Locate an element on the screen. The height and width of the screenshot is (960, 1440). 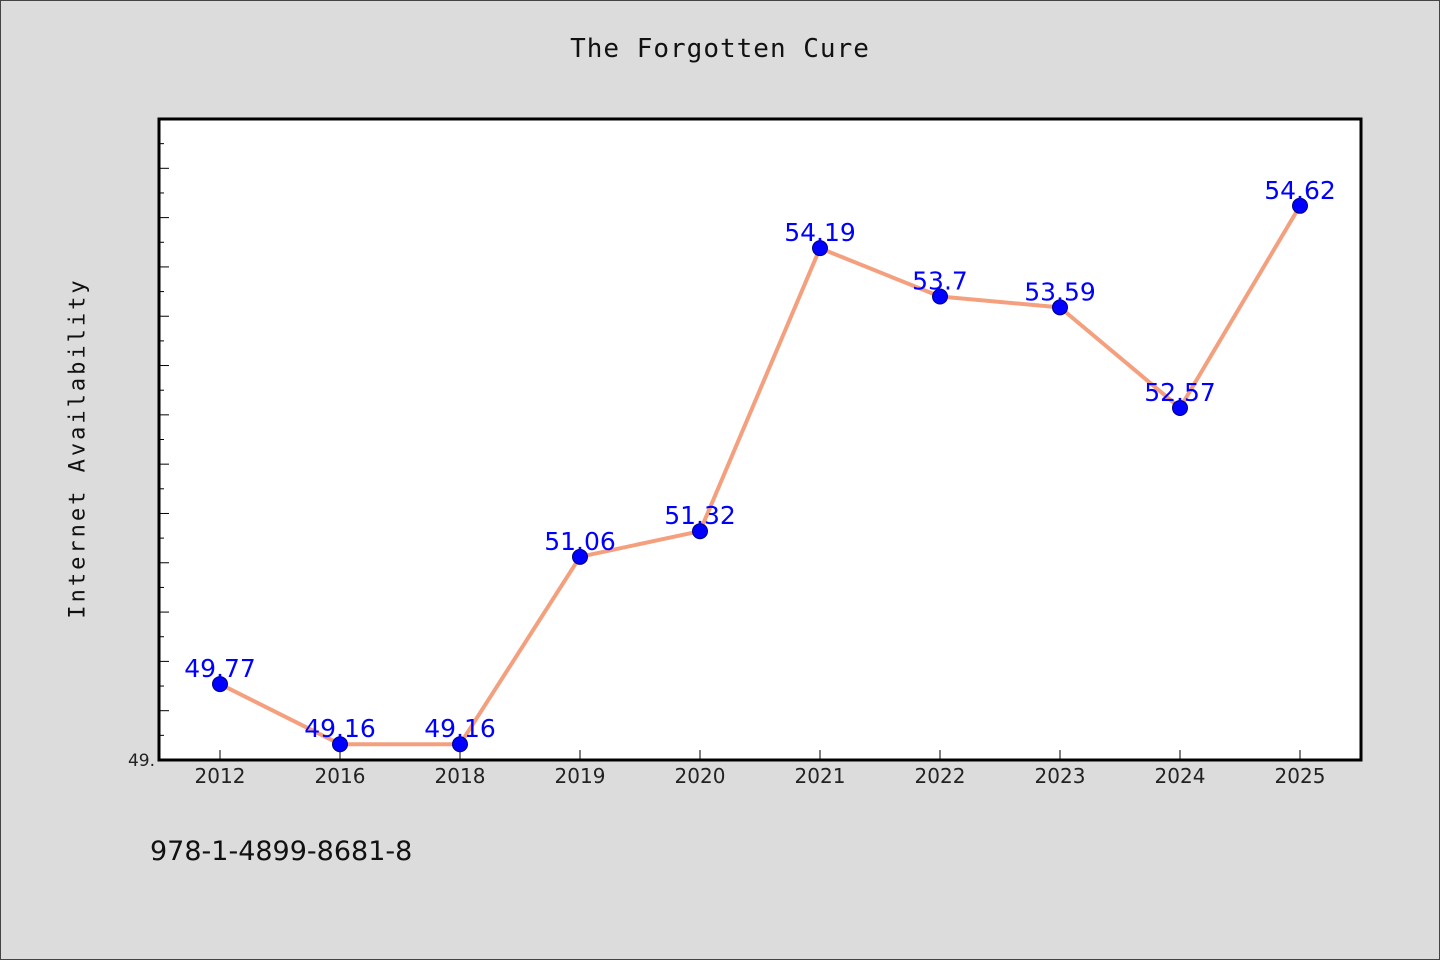
isbn-text: 978-1-4899-8681-8 is located at coordinates (281, 851).